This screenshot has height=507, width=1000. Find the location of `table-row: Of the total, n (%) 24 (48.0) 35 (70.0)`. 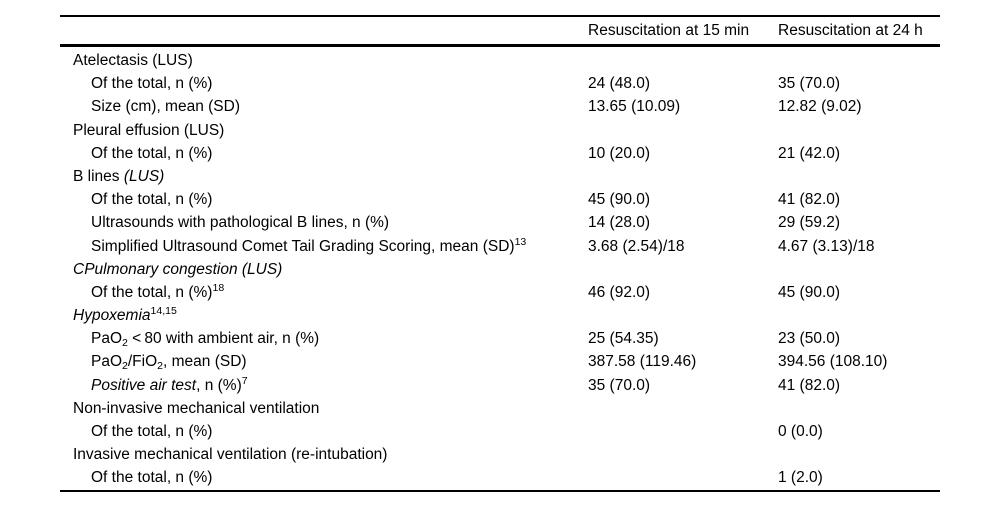

table-row: Of the total, n (%) 24 (48.0) 35 (70.0) is located at coordinates (500, 83).